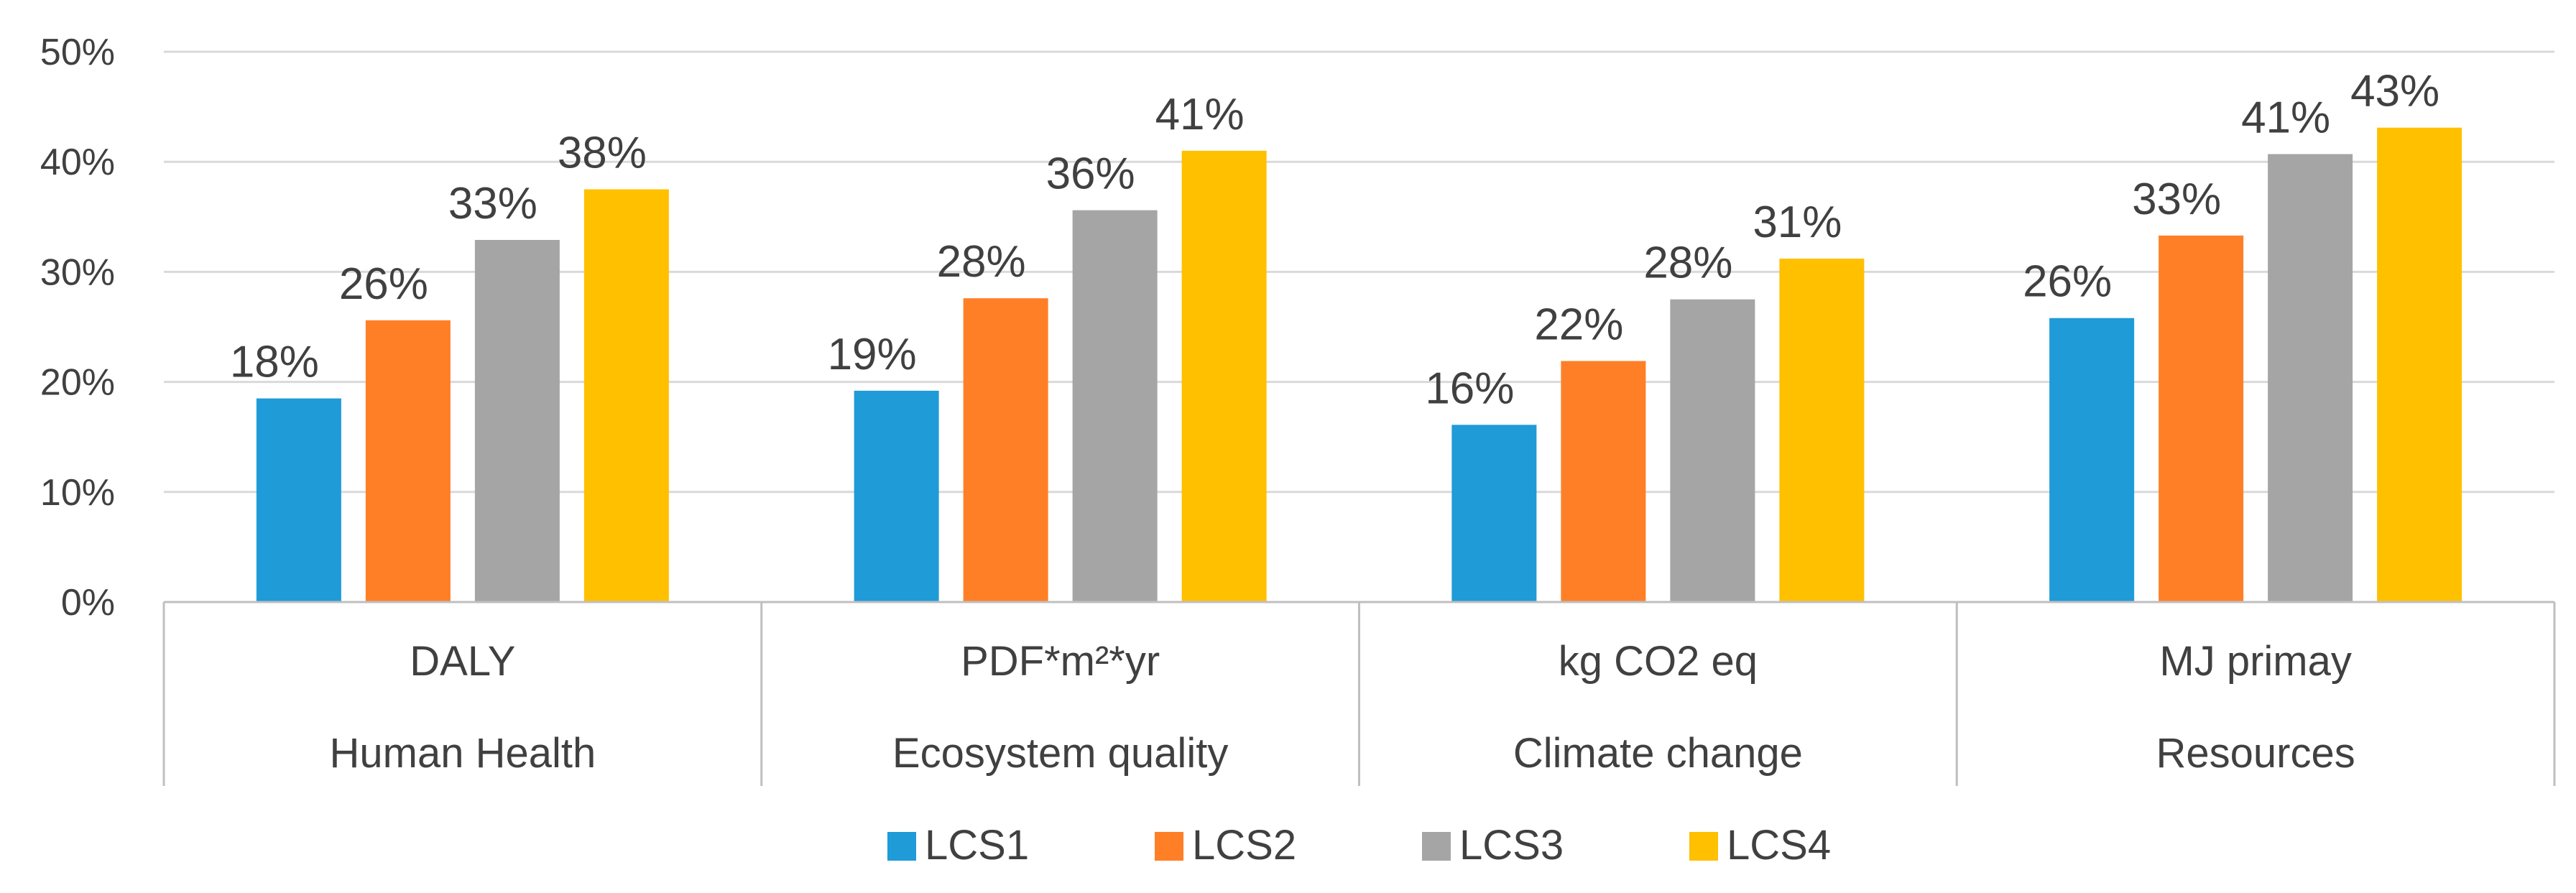 This screenshot has height=893, width=2576. I want to click on category-name-label: Human Health, so click(463, 753).